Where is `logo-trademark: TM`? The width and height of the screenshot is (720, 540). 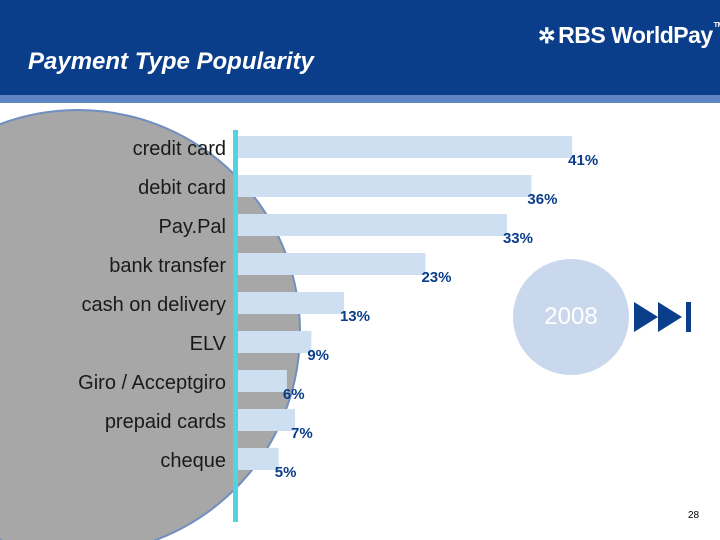 logo-trademark: TM is located at coordinates (716, 25).